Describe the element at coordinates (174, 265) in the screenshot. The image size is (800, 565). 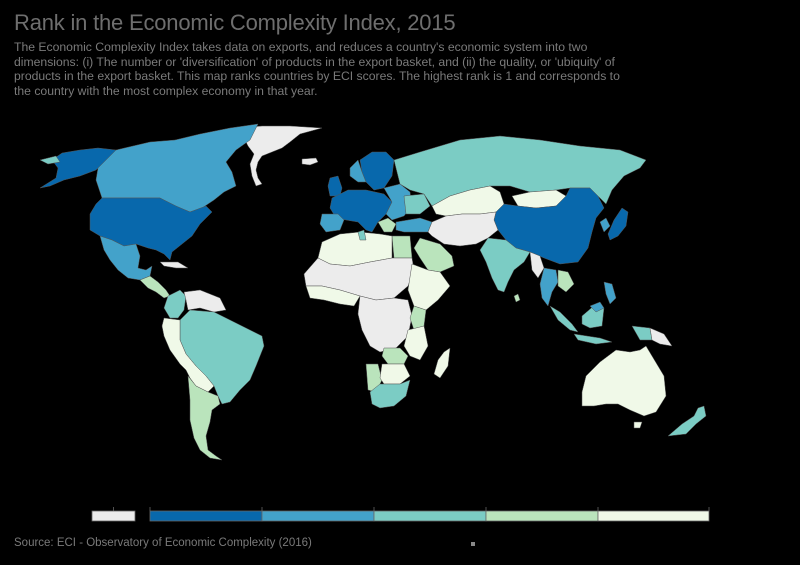
I see `region-caribbean` at that location.